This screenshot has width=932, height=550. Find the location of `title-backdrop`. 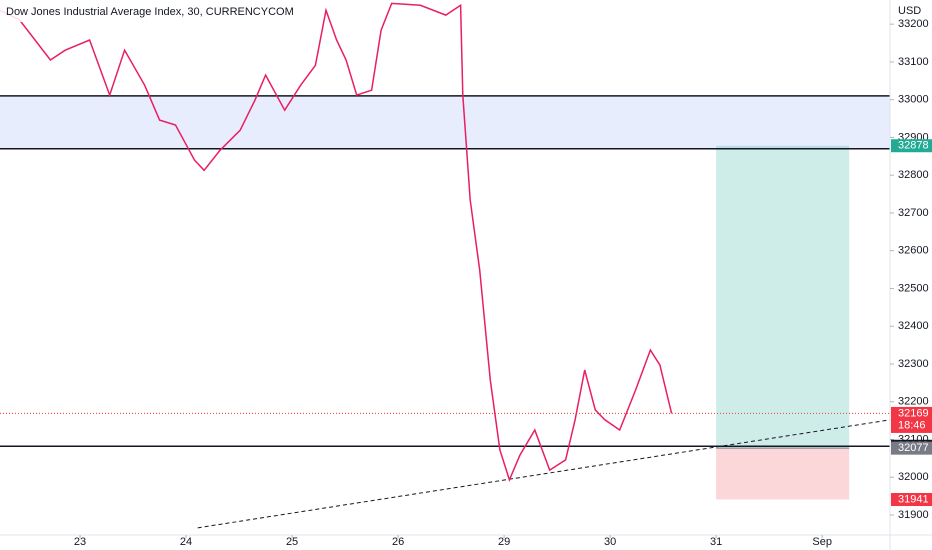

title-backdrop is located at coordinates (126, 12).